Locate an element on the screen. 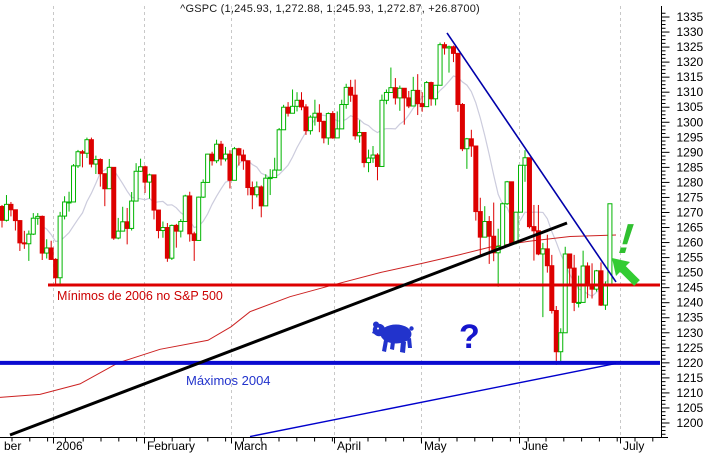 The image size is (712, 453). y-axis-label: 1305 is located at coordinates (690, 107).